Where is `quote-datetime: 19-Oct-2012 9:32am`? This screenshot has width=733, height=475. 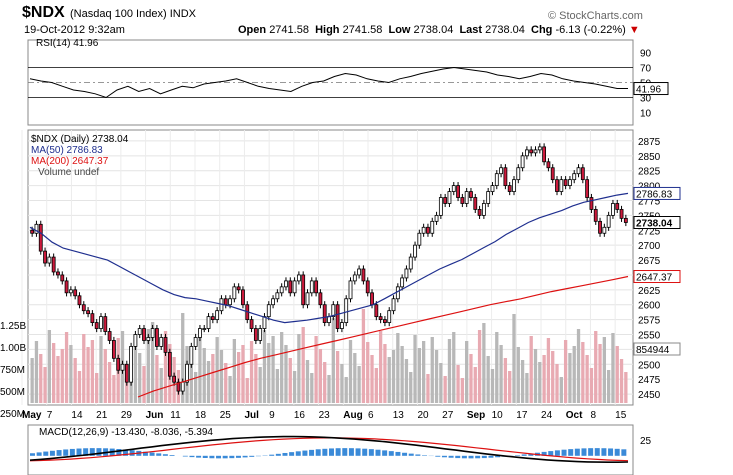 quote-datetime: 19-Oct-2012 9:32am is located at coordinates (74, 30).